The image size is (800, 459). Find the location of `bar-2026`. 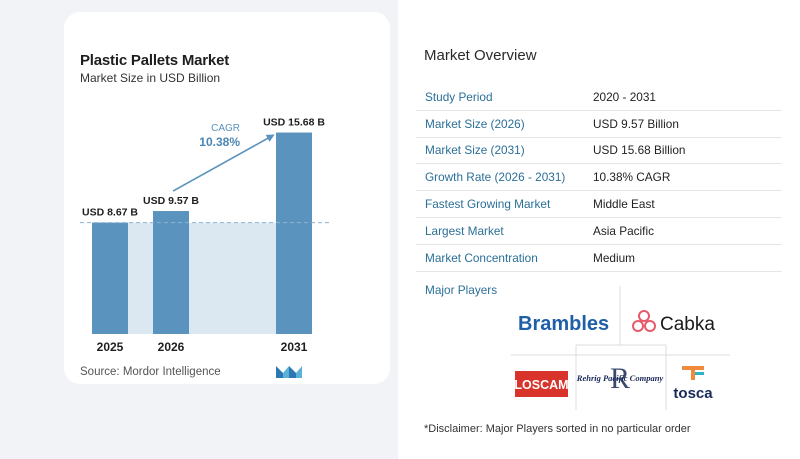

bar-2026 is located at coordinates (171, 272).